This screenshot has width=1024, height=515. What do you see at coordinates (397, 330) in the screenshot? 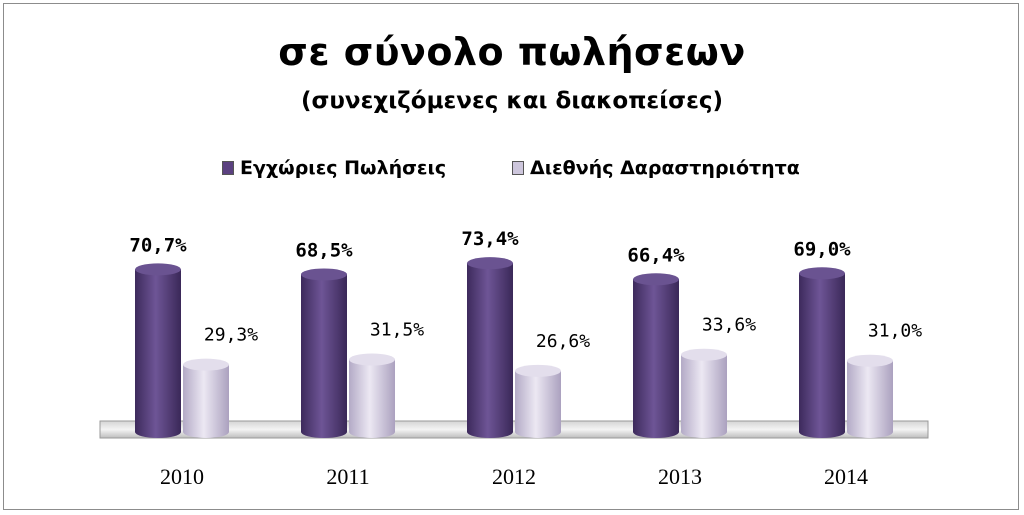
I see `label-international-2011: 31,5%` at bounding box center [397, 330].